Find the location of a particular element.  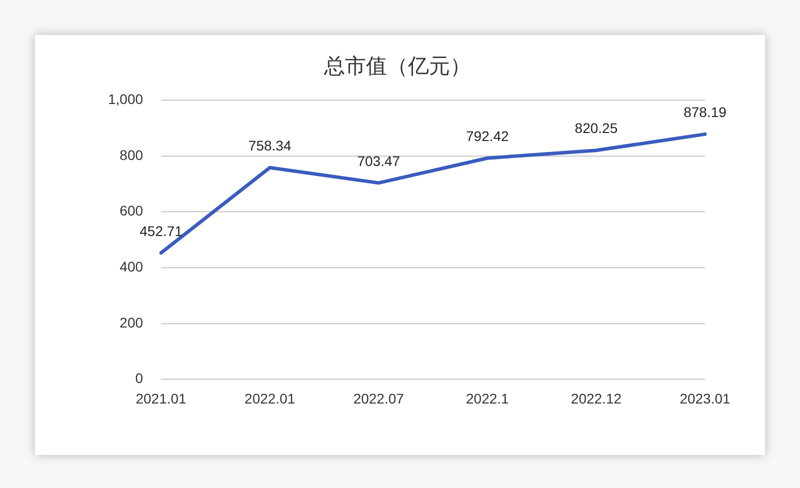

chart-title: 总市值（亿元） is located at coordinates (397, 66).